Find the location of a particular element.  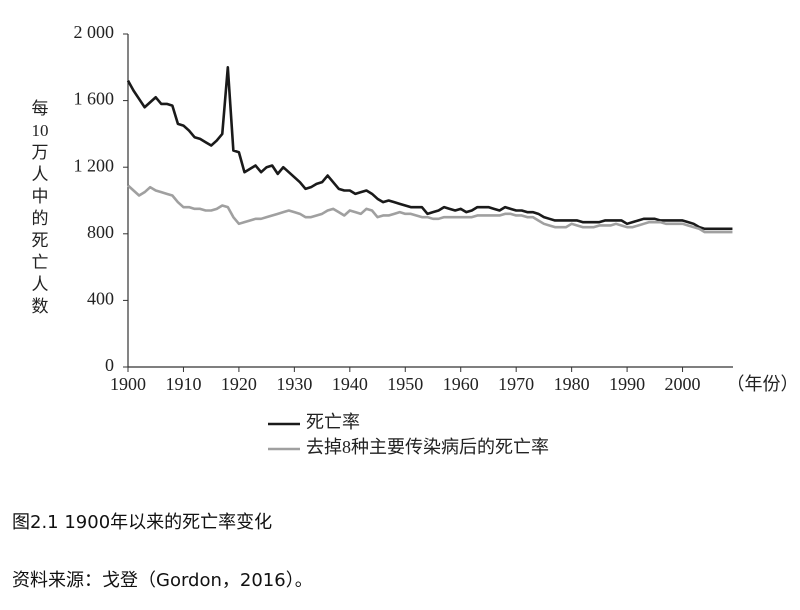

y-tick-label: 0 is located at coordinates (109, 365).